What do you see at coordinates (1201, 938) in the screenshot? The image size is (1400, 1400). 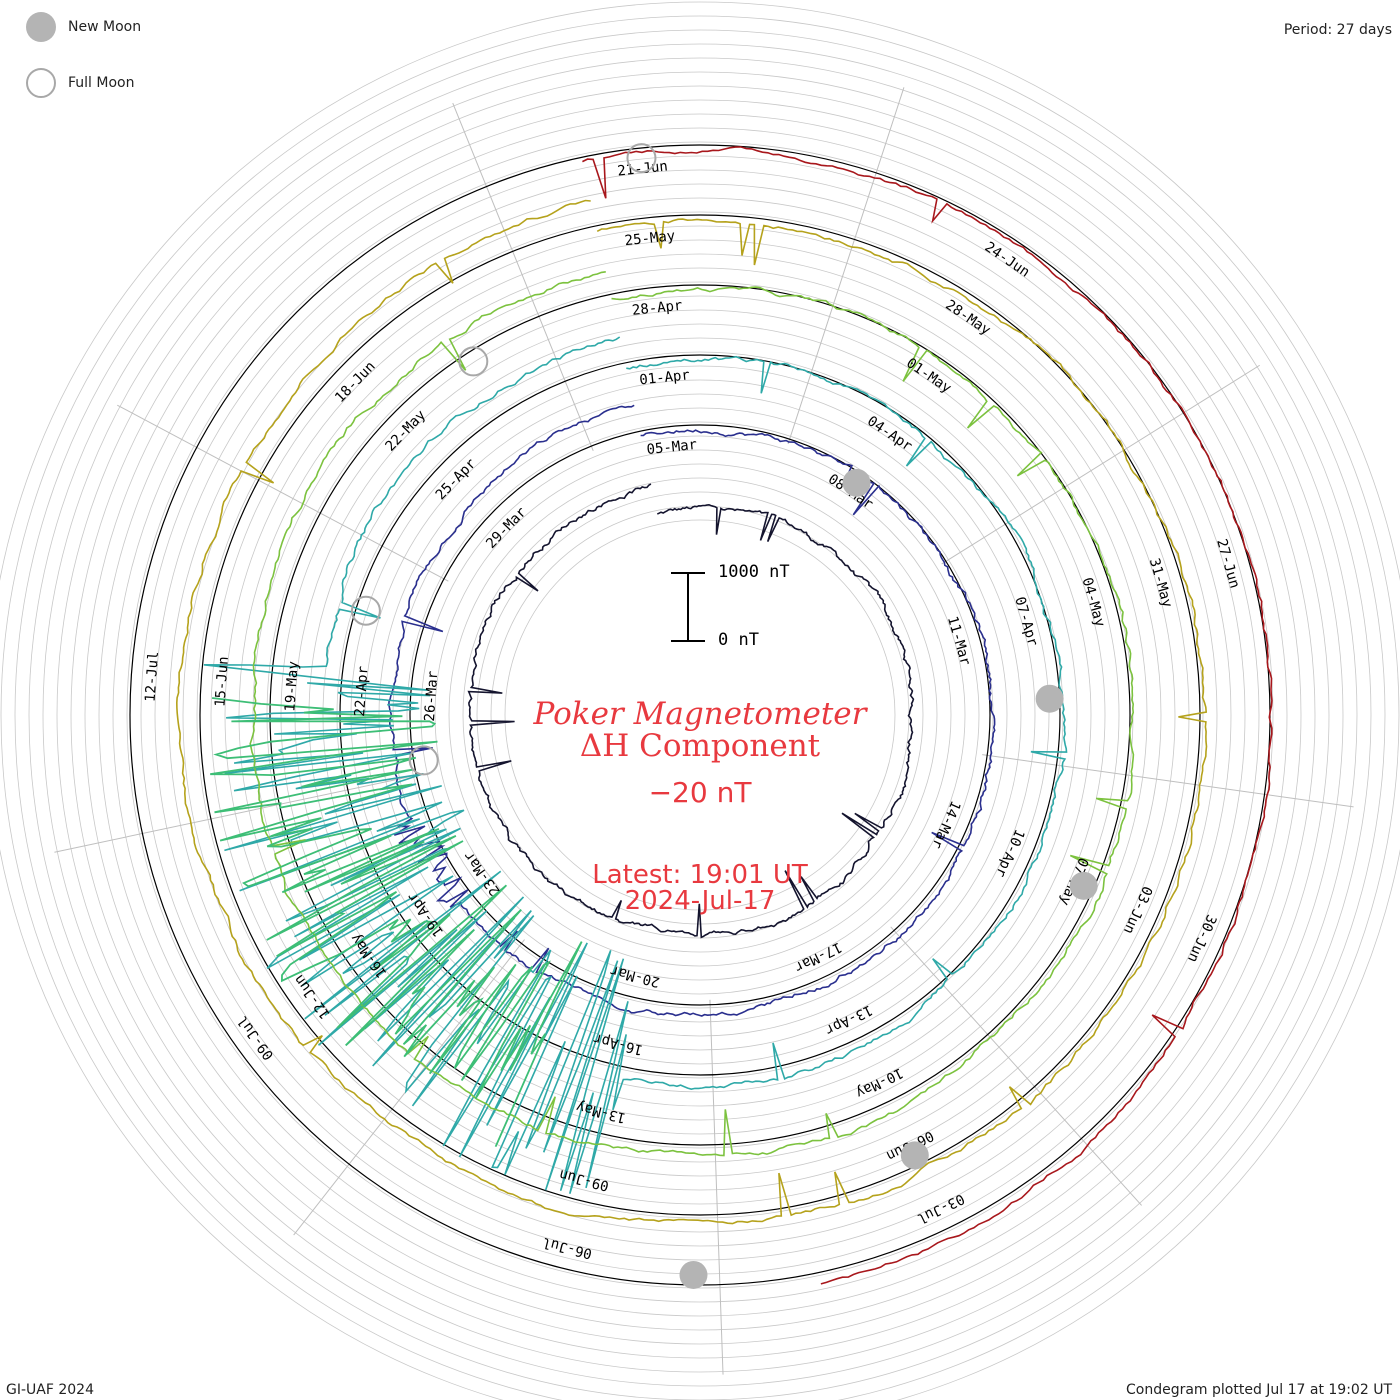 I see `date-label: 30-Jun` at bounding box center [1201, 938].